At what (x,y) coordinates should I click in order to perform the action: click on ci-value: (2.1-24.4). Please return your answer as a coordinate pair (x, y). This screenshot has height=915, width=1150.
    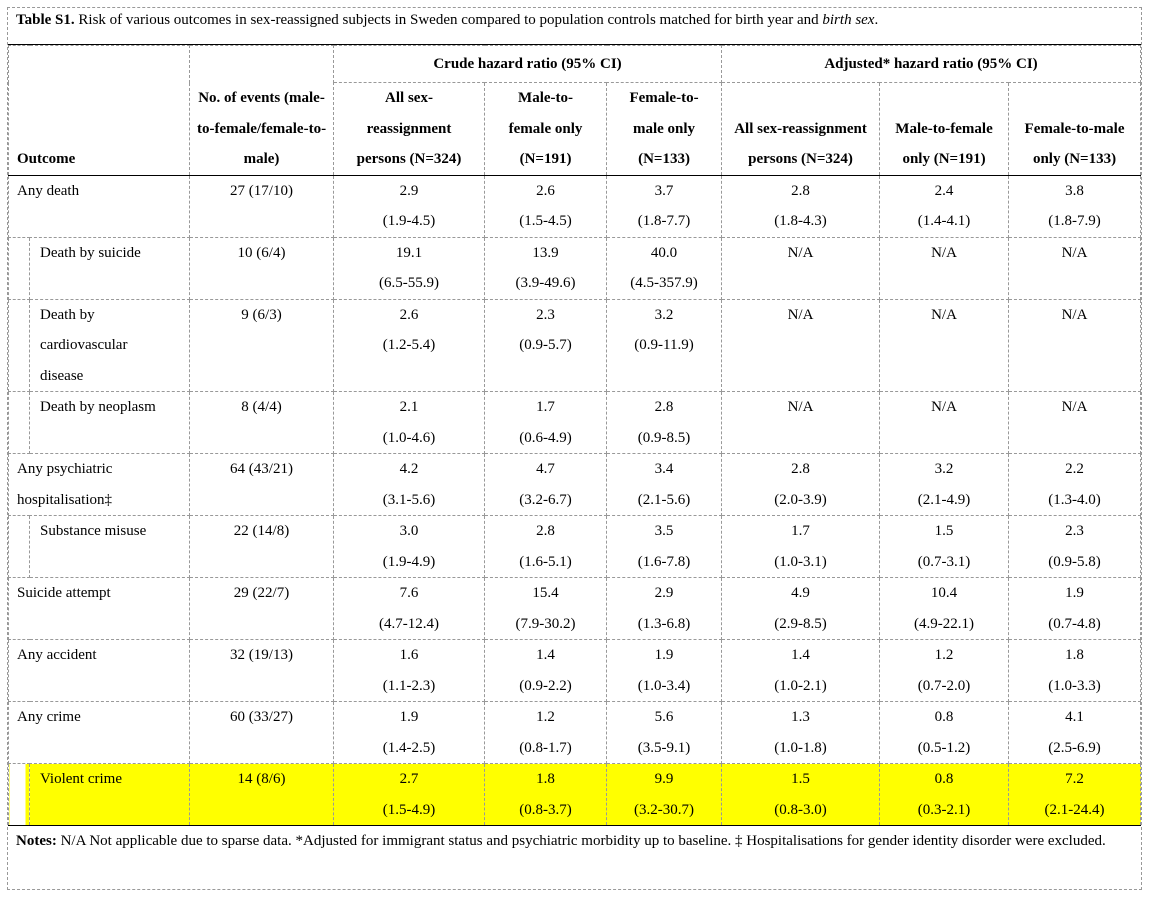
    Looking at the image, I should click on (1074, 809).